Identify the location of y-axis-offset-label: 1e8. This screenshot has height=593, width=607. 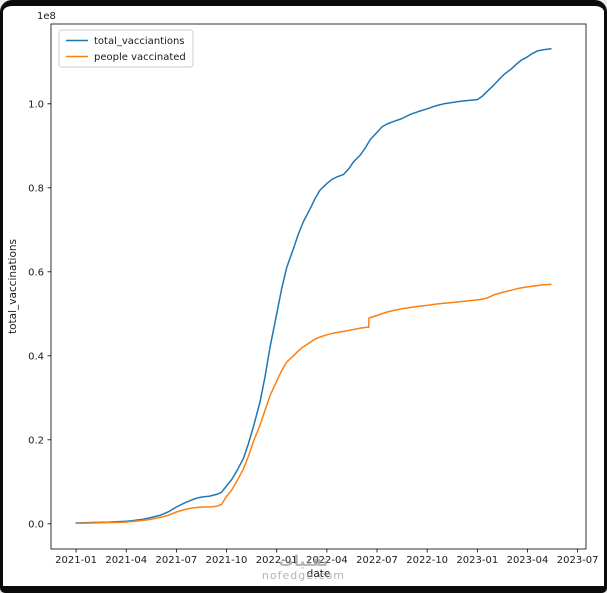
(46, 16).